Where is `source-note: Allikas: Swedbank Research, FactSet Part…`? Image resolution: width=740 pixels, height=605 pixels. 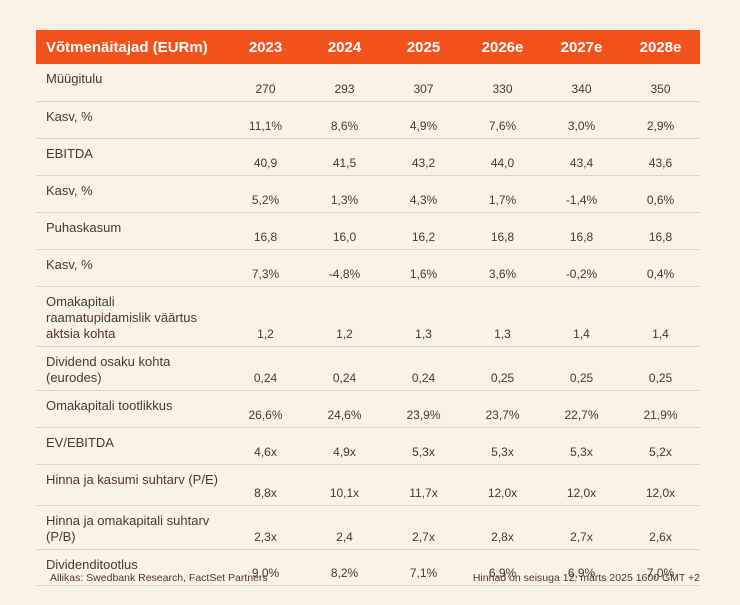
source-note: Allikas: Swedbank Research, FactSet Part… is located at coordinates (159, 578).